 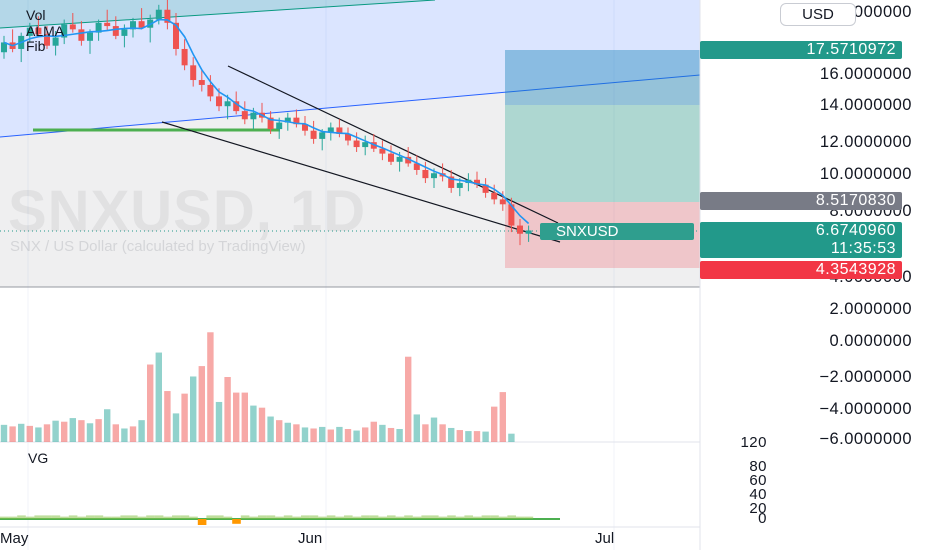 I want to click on last-price-tag: 6.6740960 11:35:53, so click(x=801, y=240).